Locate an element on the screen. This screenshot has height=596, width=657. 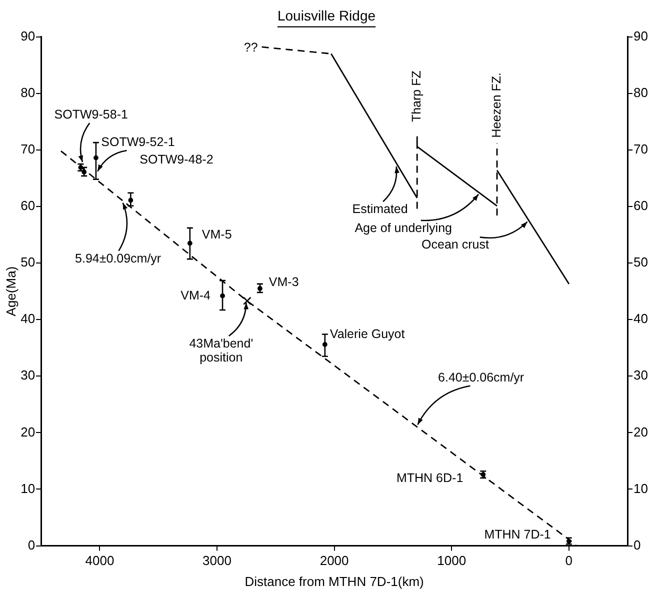
x-tick-label: 1000 is located at coordinates (451, 560).